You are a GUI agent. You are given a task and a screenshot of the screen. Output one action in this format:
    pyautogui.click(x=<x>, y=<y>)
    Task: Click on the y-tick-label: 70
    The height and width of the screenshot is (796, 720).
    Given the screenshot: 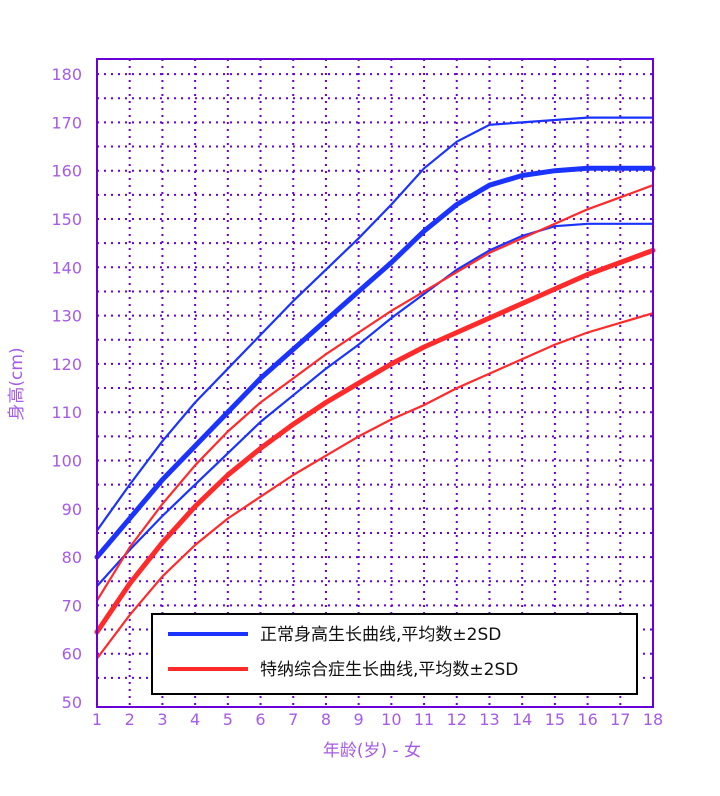 What is the action you would take?
    pyautogui.click(x=72, y=605)
    